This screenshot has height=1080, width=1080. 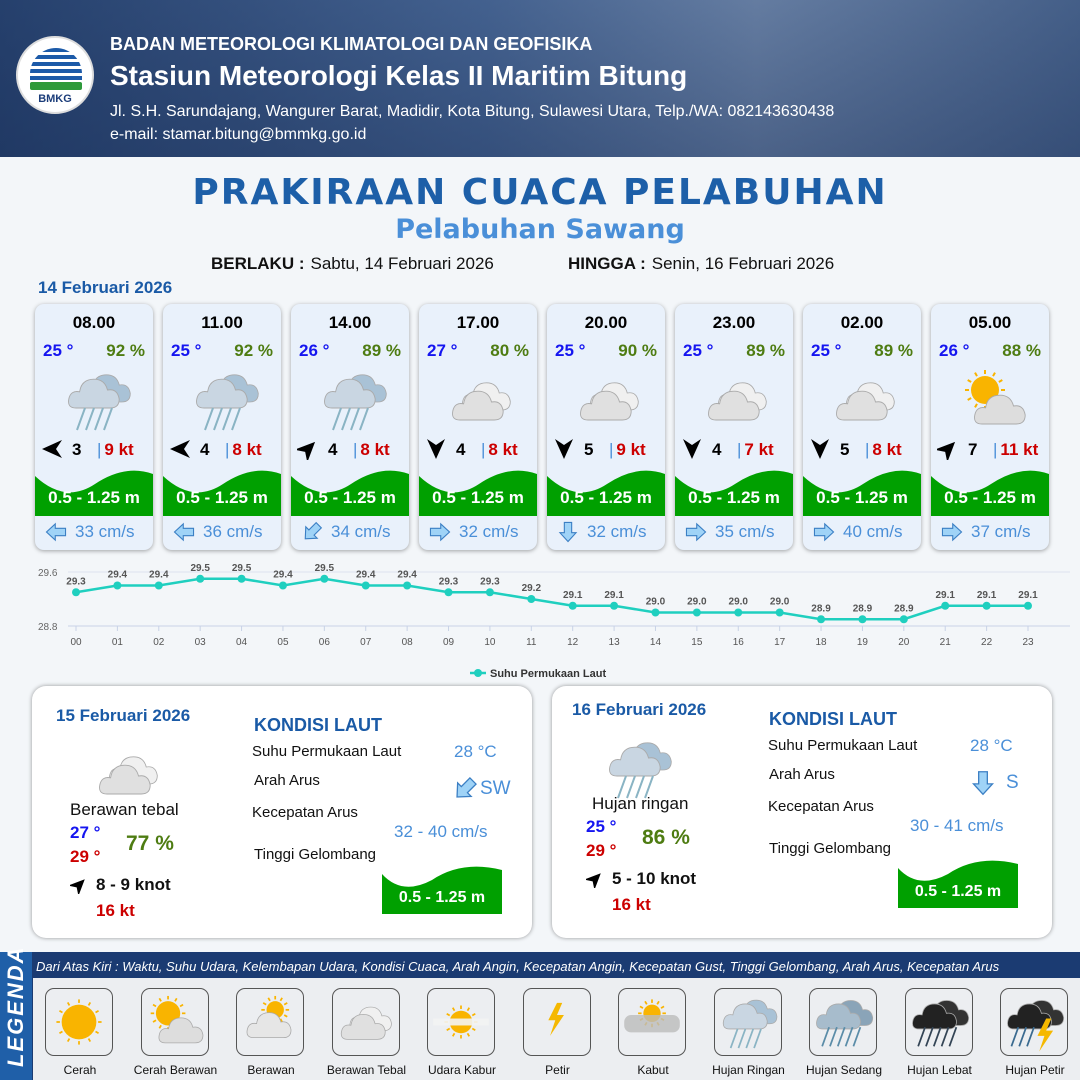 What do you see at coordinates (987, 642) in the screenshot?
I see `x-tick: 22` at bounding box center [987, 642].